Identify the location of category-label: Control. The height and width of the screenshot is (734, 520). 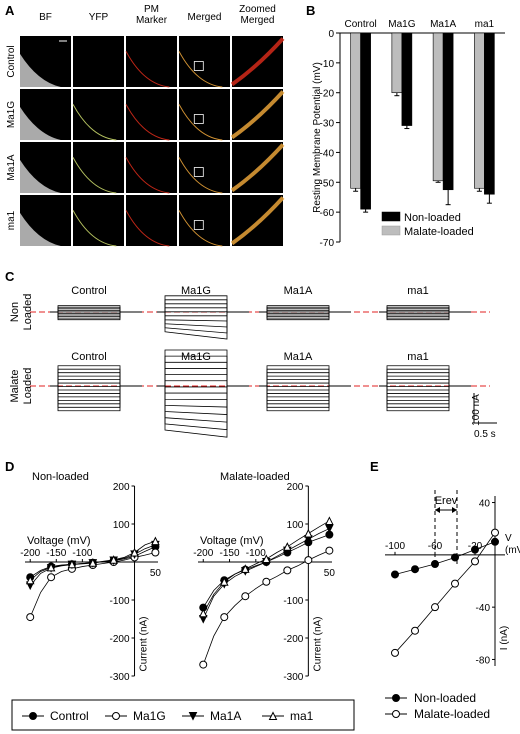
(361, 24).